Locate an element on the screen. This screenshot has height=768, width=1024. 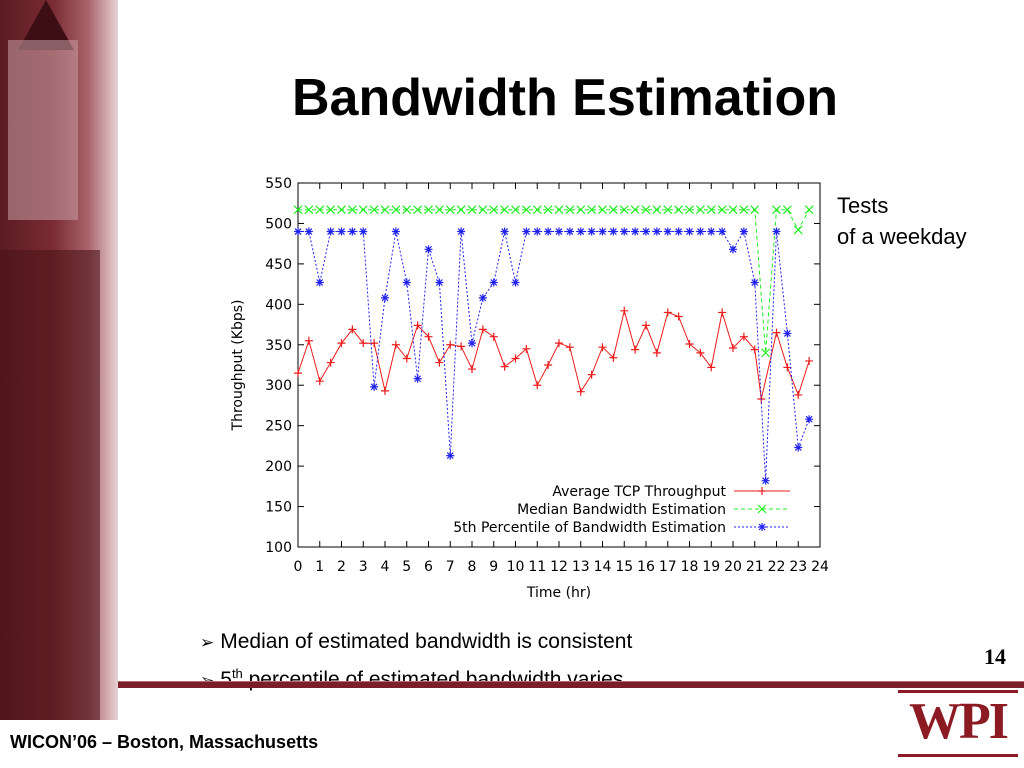
legend-swatch-marker is located at coordinates (762, 527).